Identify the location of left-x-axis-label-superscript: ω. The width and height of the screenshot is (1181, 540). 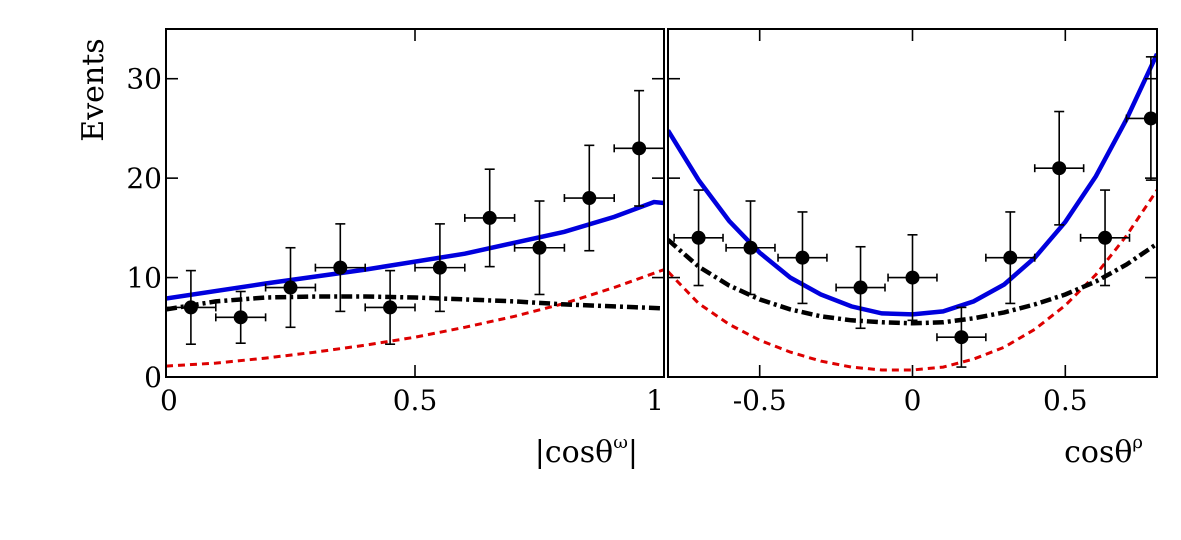
(620, 442).